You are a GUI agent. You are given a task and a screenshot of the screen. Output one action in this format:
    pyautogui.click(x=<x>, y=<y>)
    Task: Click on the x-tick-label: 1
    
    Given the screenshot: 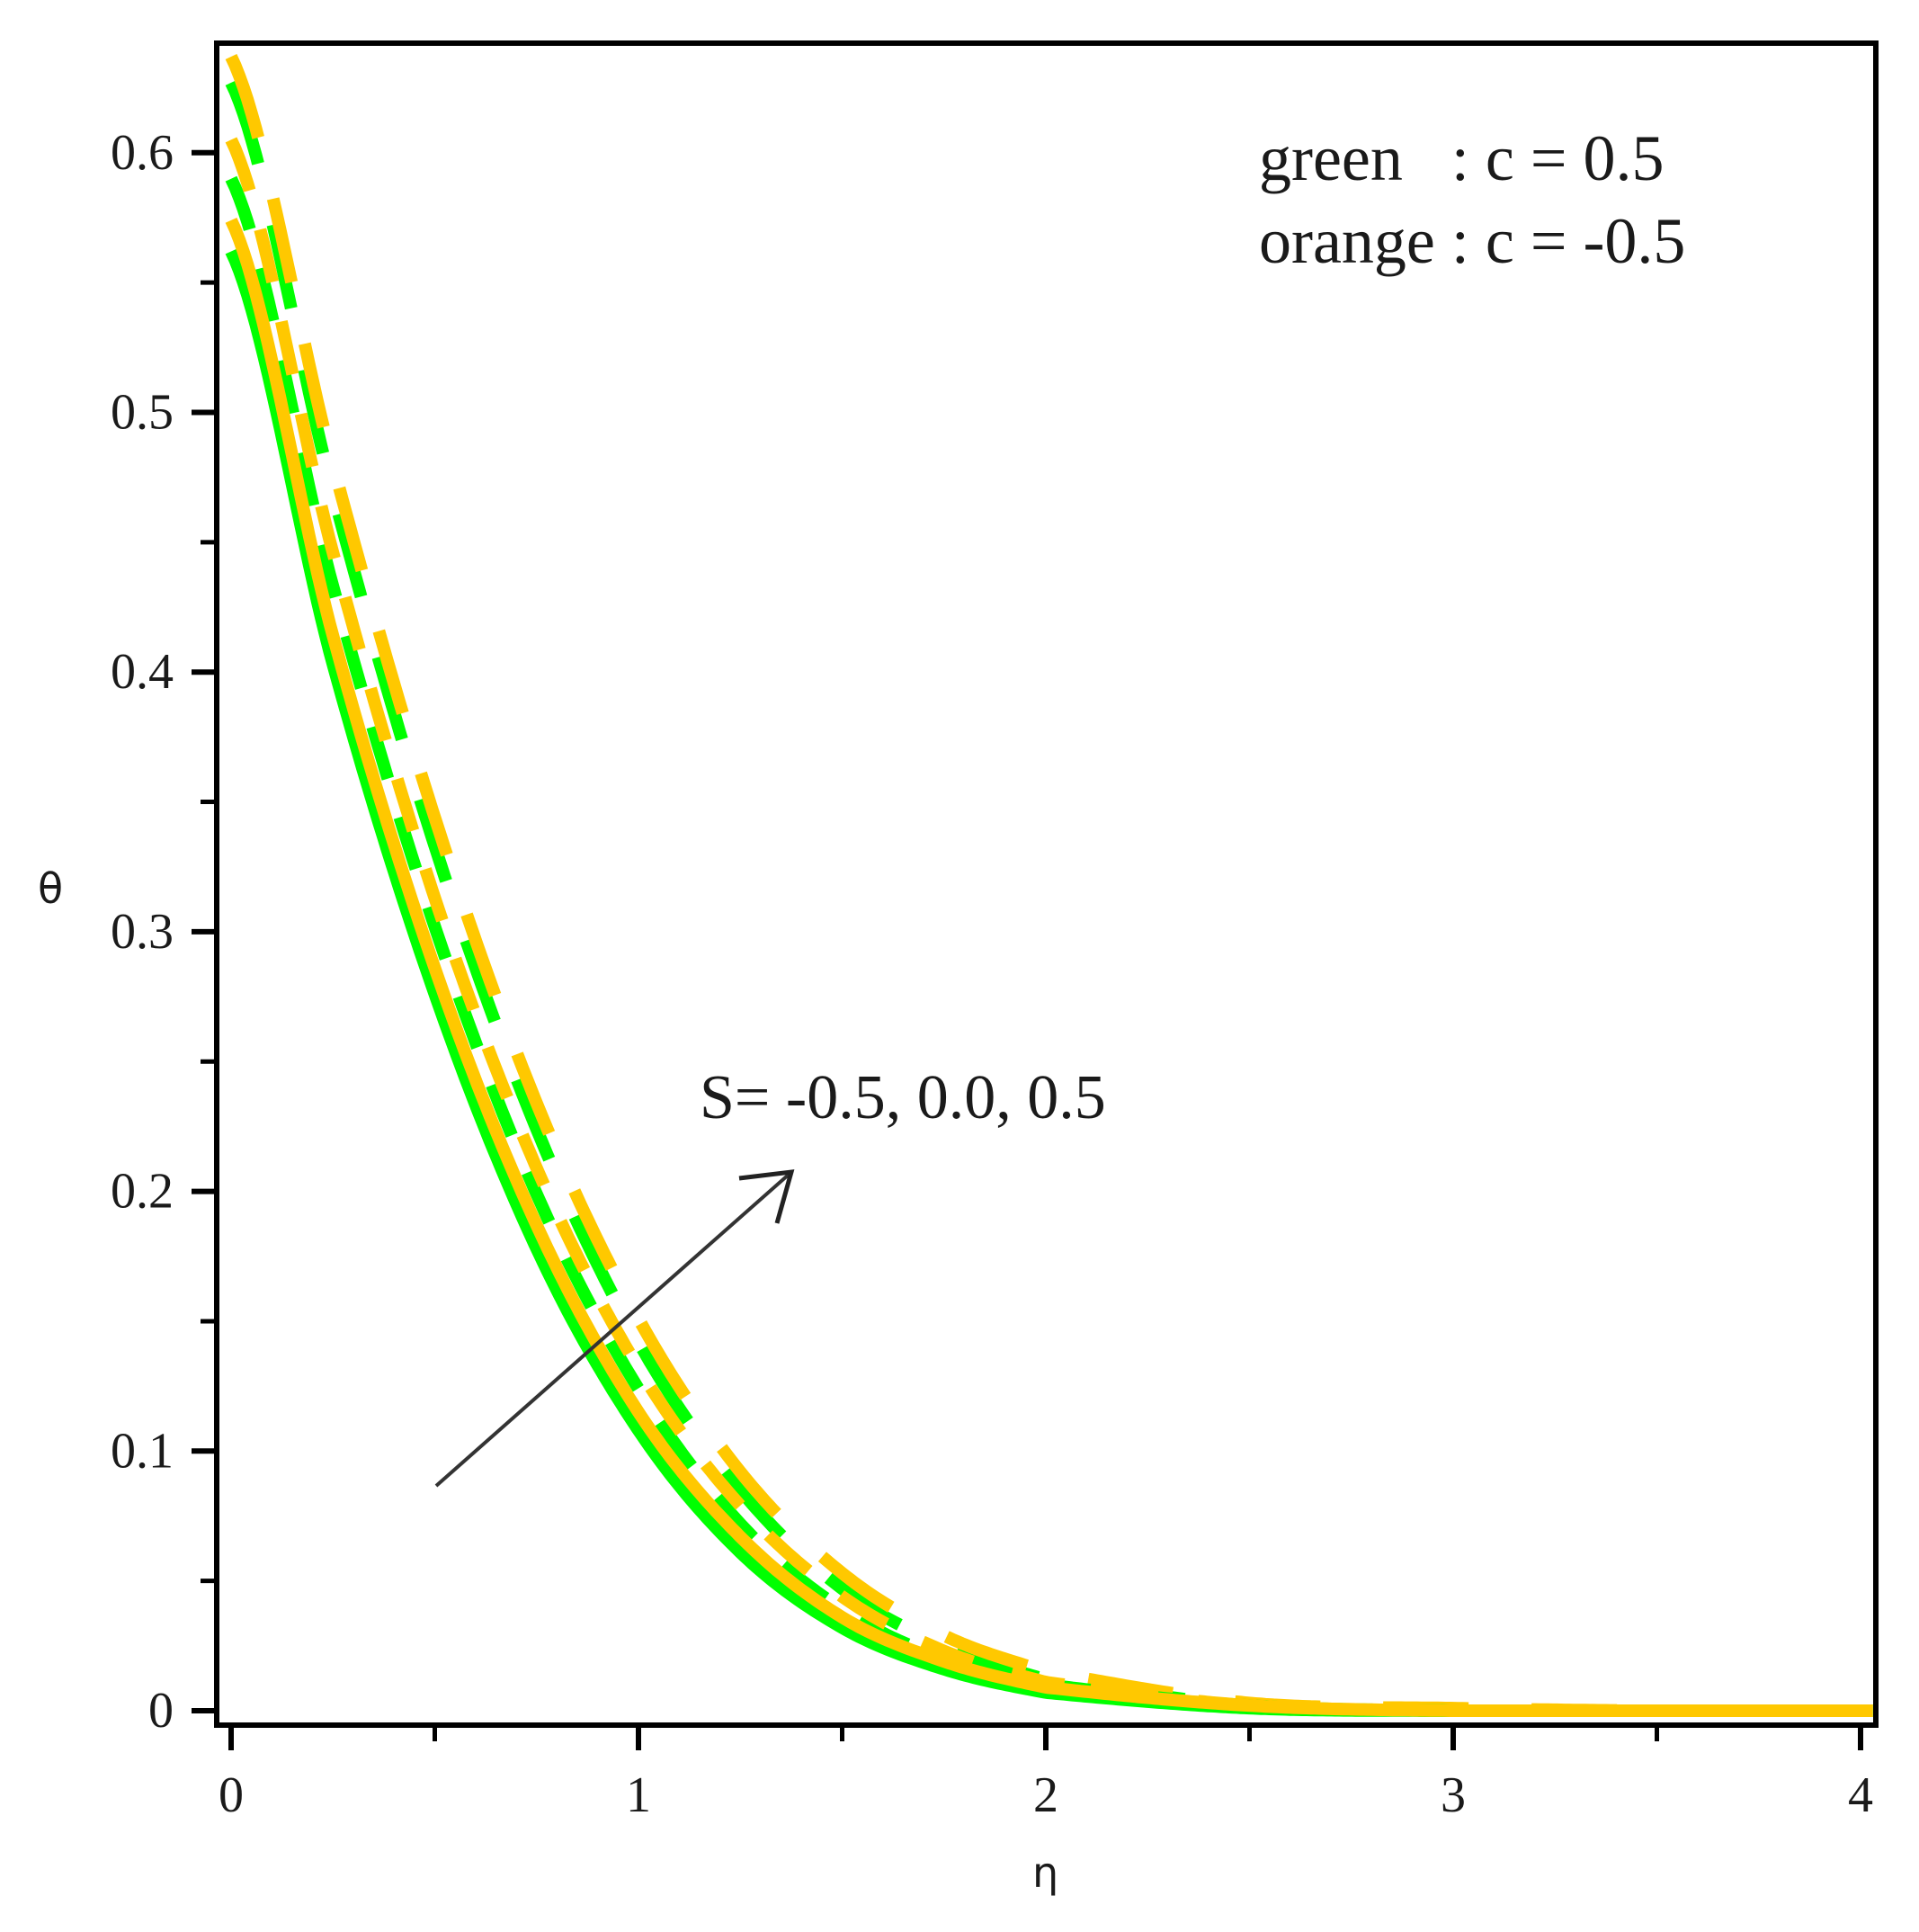 What is the action you would take?
    pyautogui.click(x=638, y=1795)
    